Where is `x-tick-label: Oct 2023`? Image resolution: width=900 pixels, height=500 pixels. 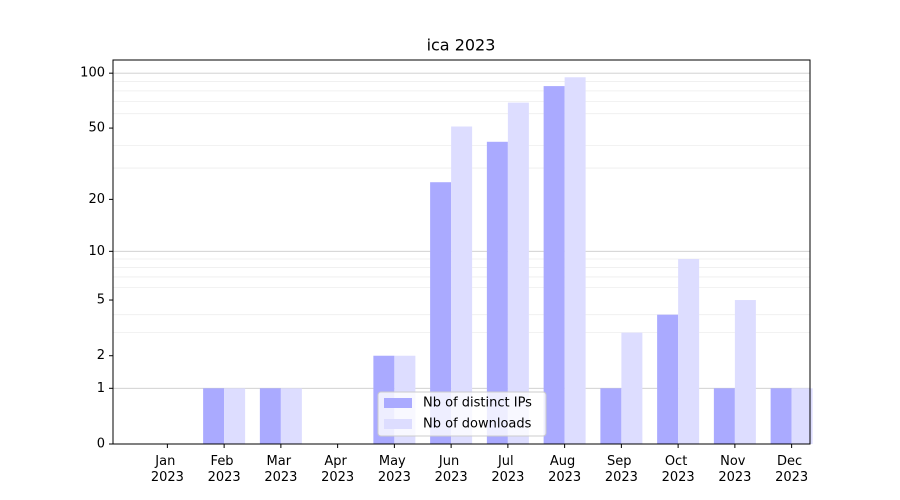 x-tick-label: Oct 2023 is located at coordinates (678, 469).